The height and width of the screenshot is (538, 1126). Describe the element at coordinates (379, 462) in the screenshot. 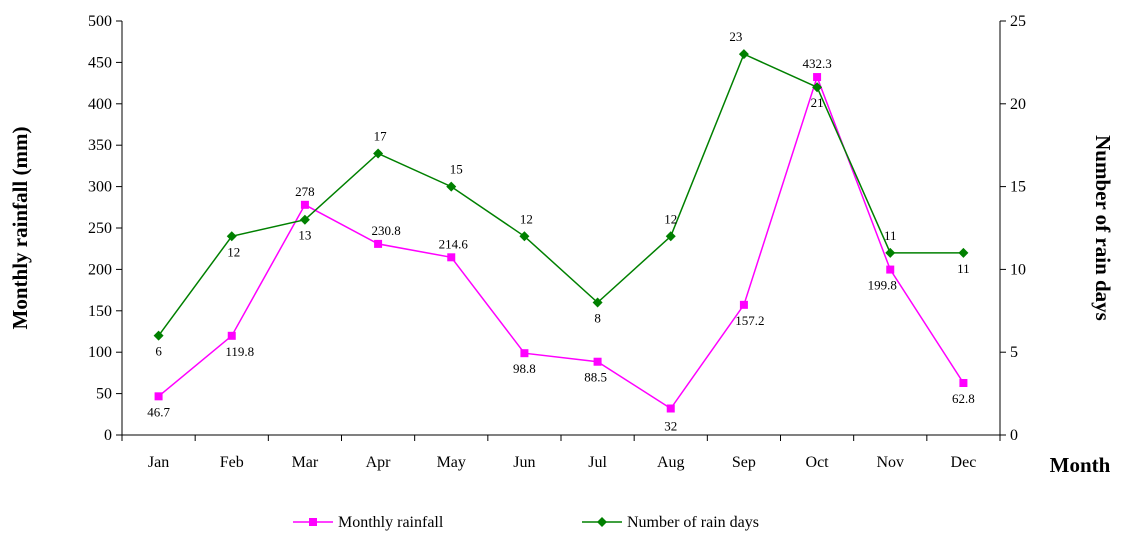

I see `x-tick-label: Apr` at that location.